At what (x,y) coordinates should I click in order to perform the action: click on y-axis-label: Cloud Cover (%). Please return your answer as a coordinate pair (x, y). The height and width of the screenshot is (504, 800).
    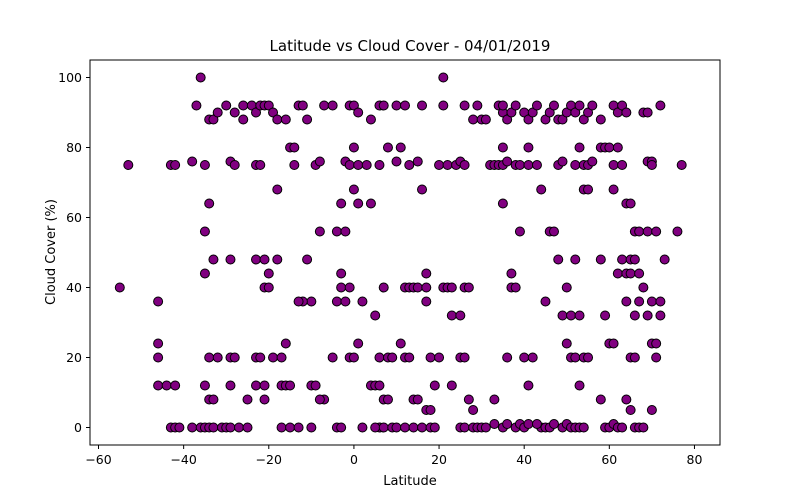
    Looking at the image, I should click on (51, 252).